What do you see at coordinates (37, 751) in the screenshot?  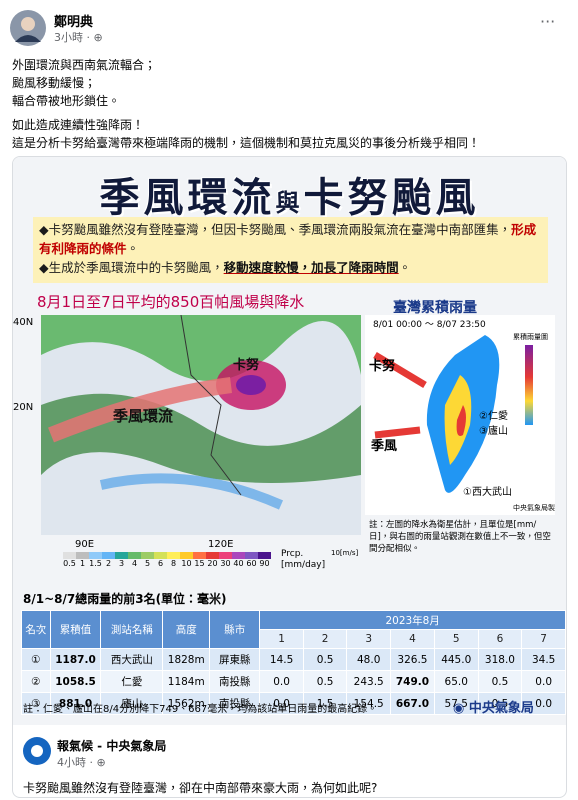 I see `page-avatar` at bounding box center [37, 751].